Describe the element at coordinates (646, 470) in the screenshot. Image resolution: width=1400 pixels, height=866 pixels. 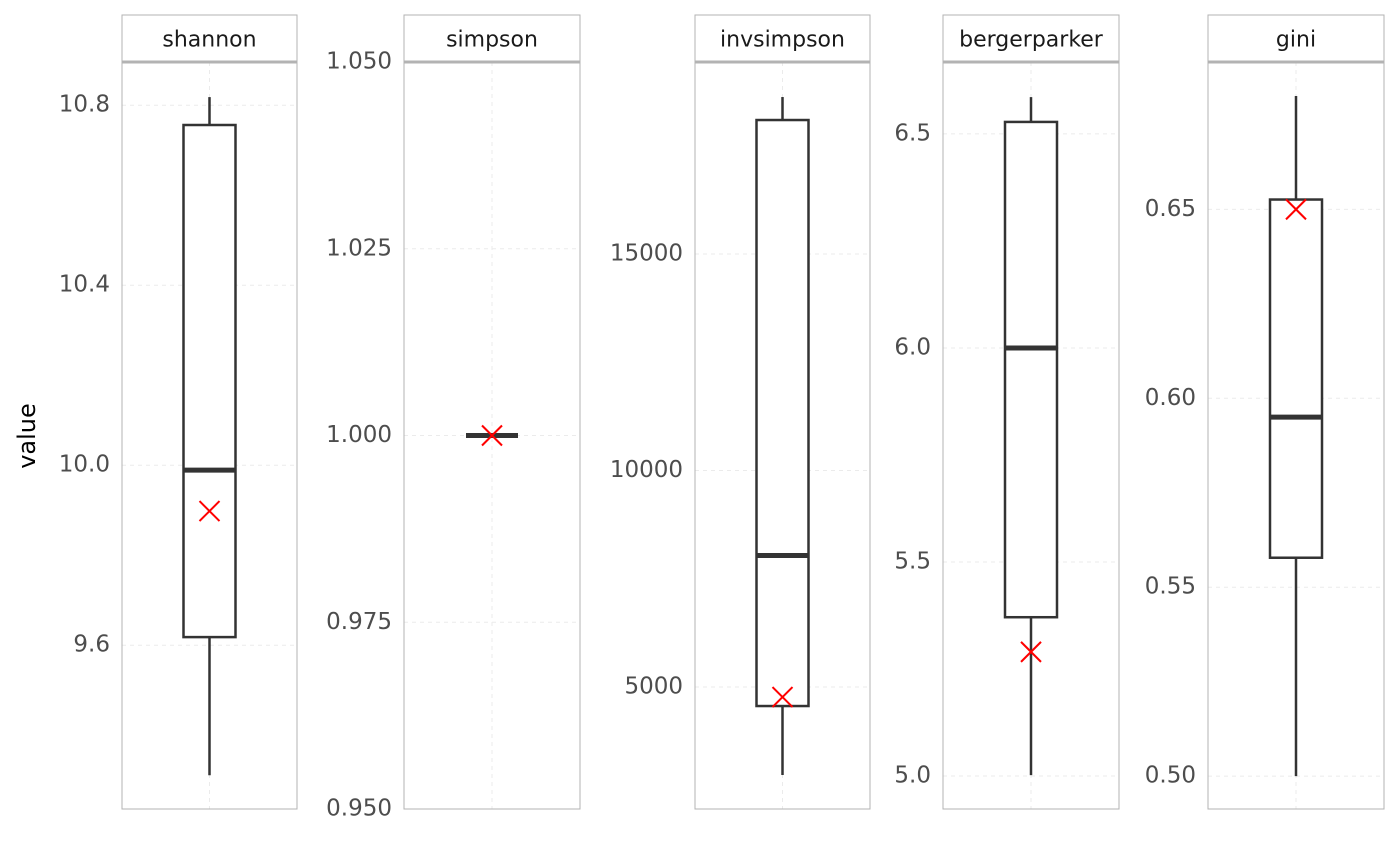
I see `y-tick-label: 10000` at that location.